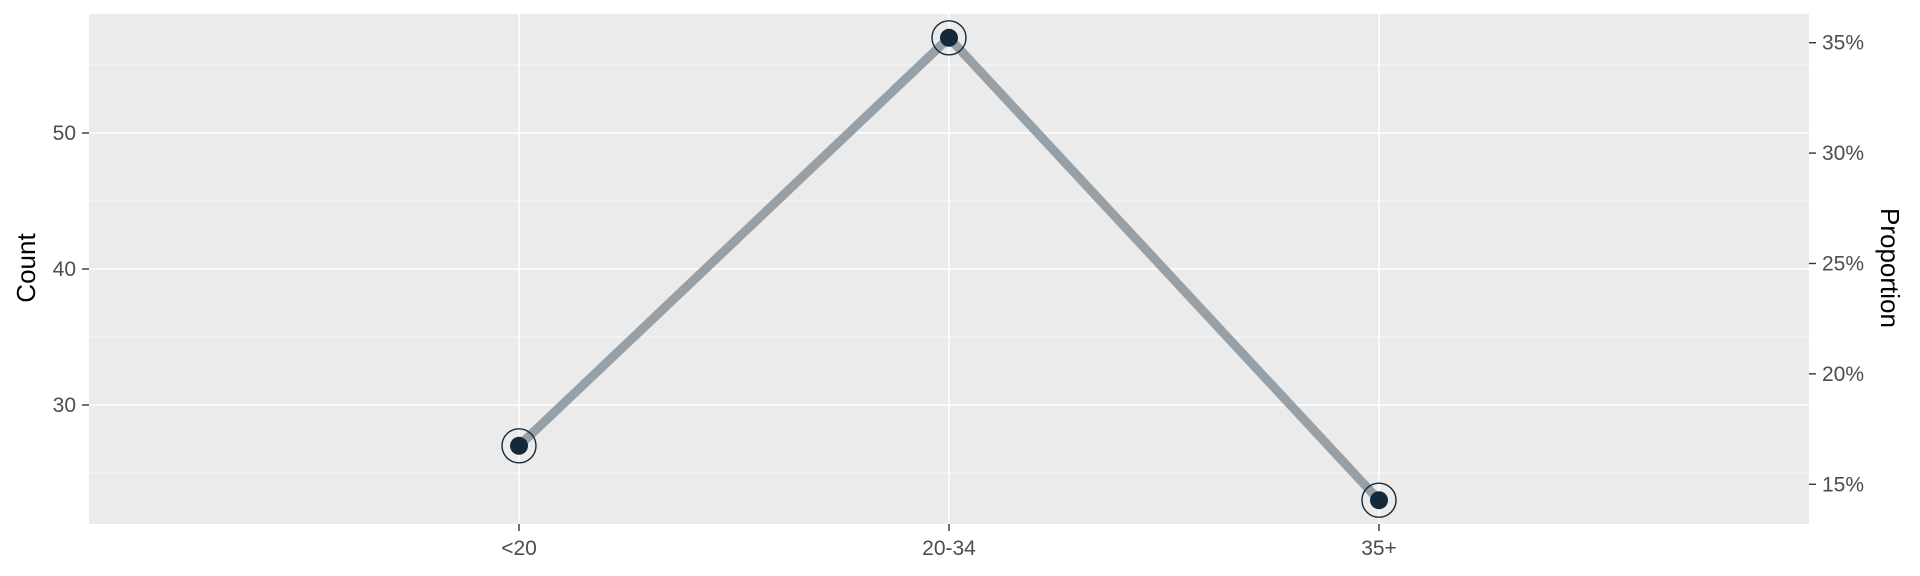 The width and height of the screenshot is (1920, 576). Describe the element at coordinates (519, 548) in the screenshot. I see `x-tick-label: <20` at that location.